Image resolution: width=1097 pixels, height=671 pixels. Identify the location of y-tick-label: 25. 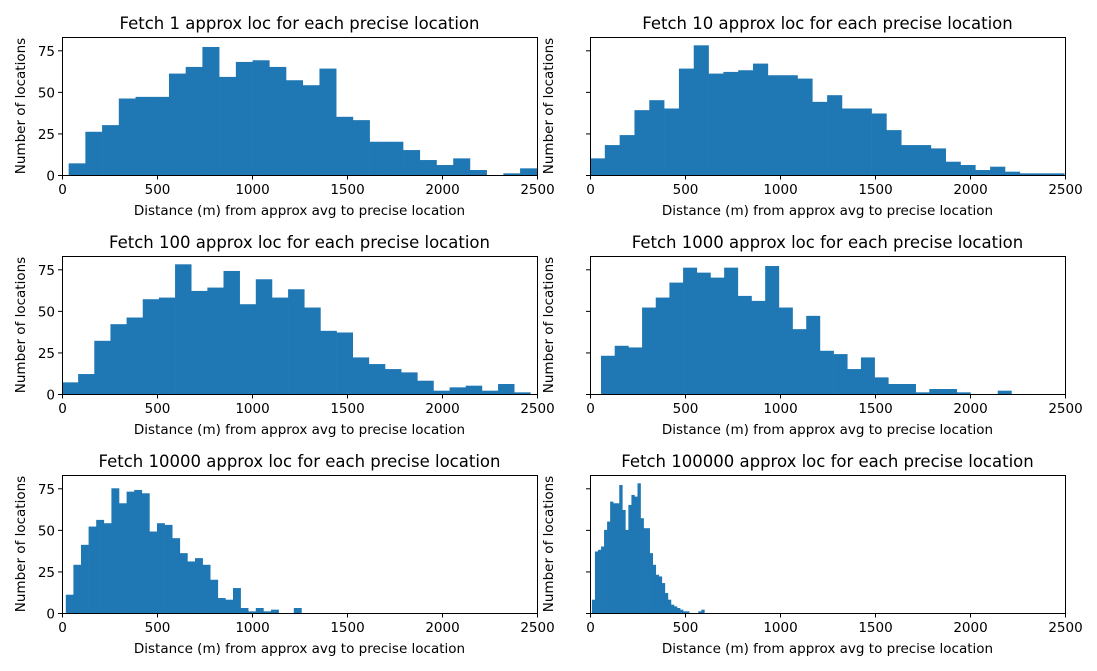
(46, 573).